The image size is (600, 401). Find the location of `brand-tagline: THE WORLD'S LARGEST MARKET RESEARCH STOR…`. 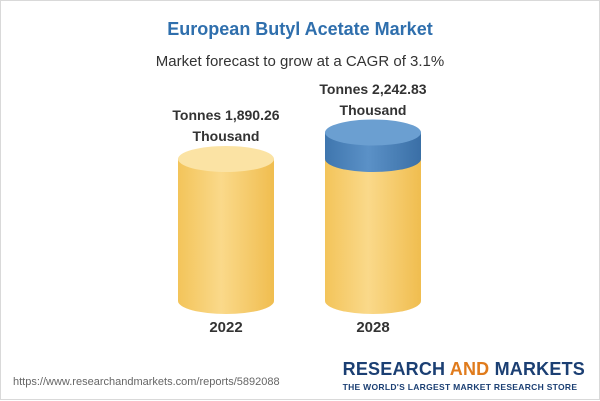

brand-tagline: THE WORLD'S LARGEST MARKET RESEARCH STOR… is located at coordinates (460, 387).